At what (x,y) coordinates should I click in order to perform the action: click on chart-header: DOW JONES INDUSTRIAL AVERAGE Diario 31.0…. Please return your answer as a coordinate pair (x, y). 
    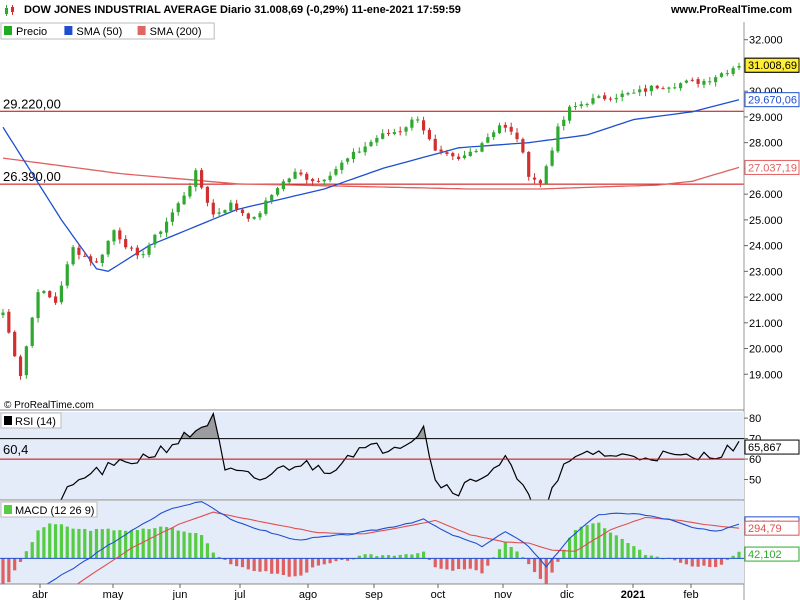
    Looking at the image, I should click on (400, 11).